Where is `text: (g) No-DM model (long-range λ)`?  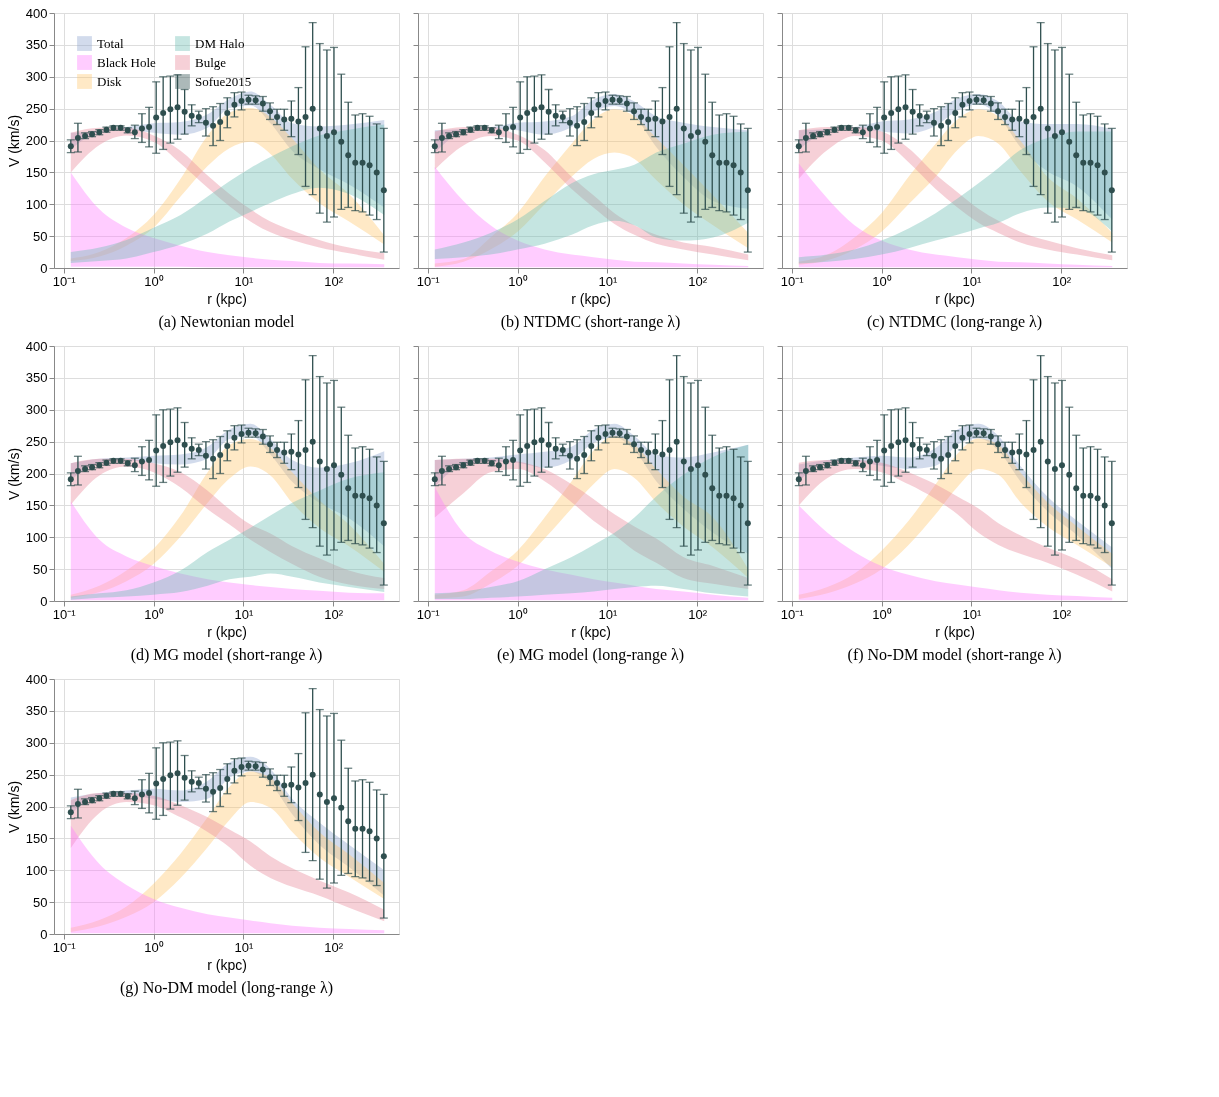 text: (g) No-DM model (long-range λ) is located at coordinates (226, 988).